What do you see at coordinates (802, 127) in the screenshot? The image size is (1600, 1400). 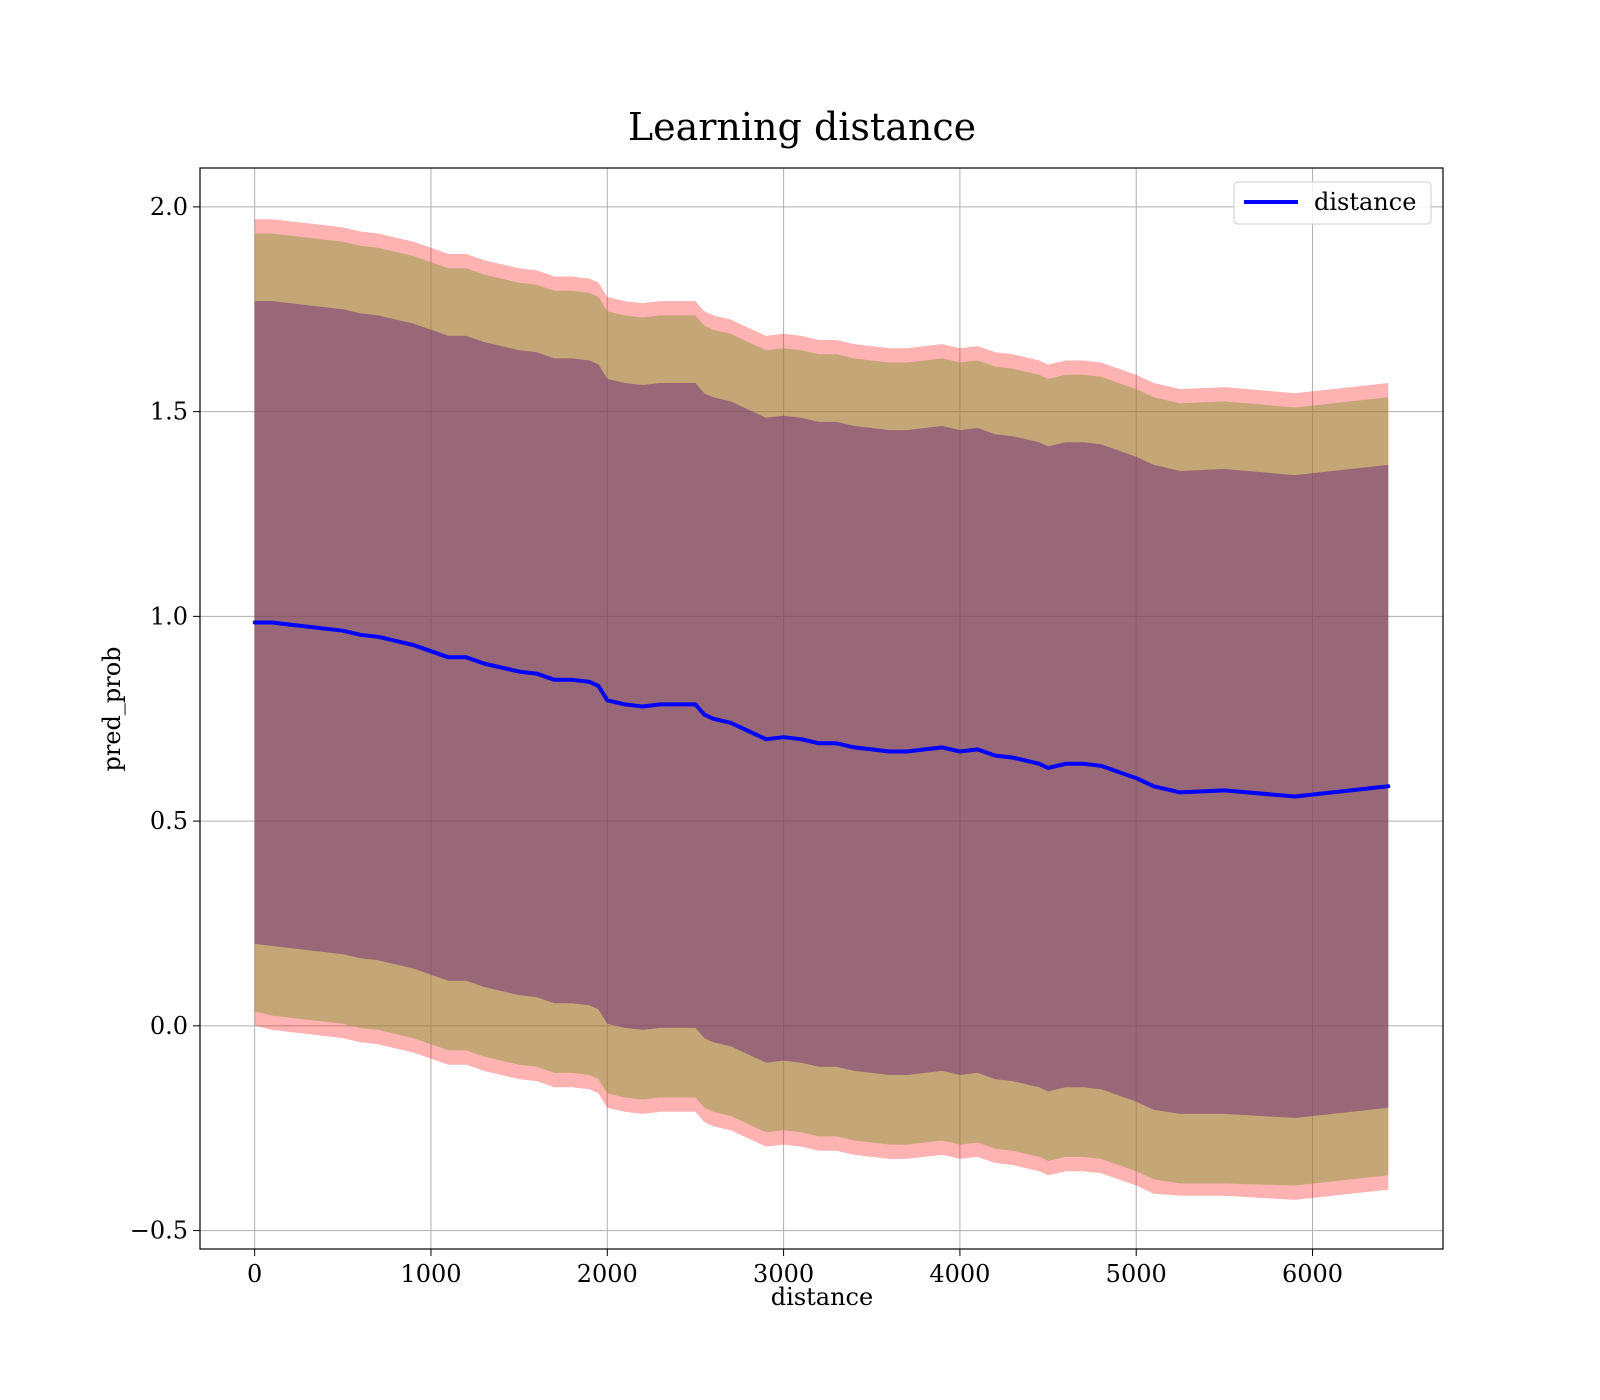 I see `chart-title: Learning distance` at bounding box center [802, 127].